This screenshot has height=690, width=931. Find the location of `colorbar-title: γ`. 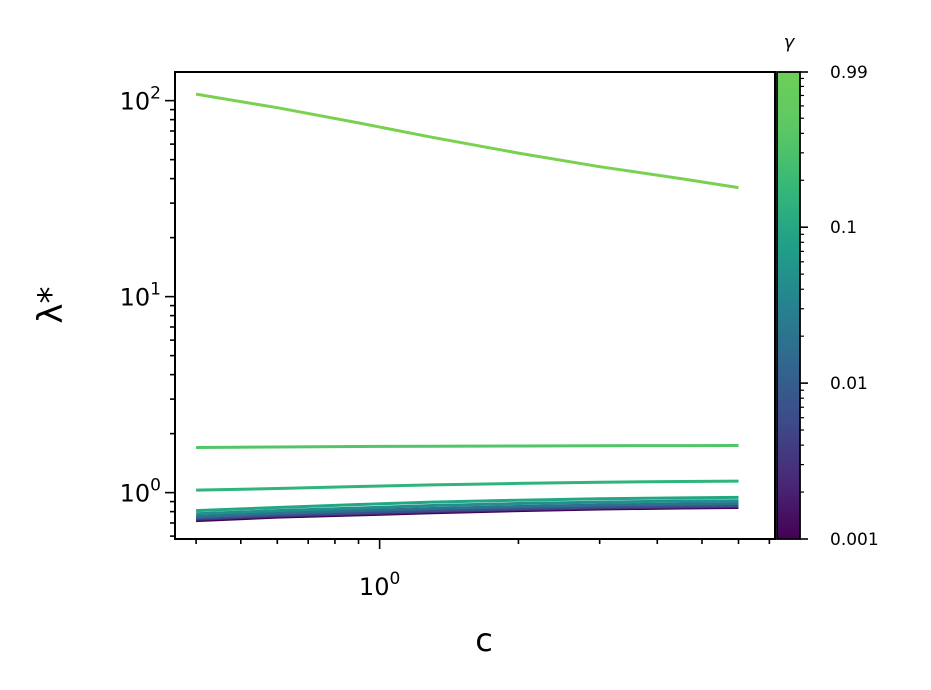

colorbar-title: γ is located at coordinates (790, 42).